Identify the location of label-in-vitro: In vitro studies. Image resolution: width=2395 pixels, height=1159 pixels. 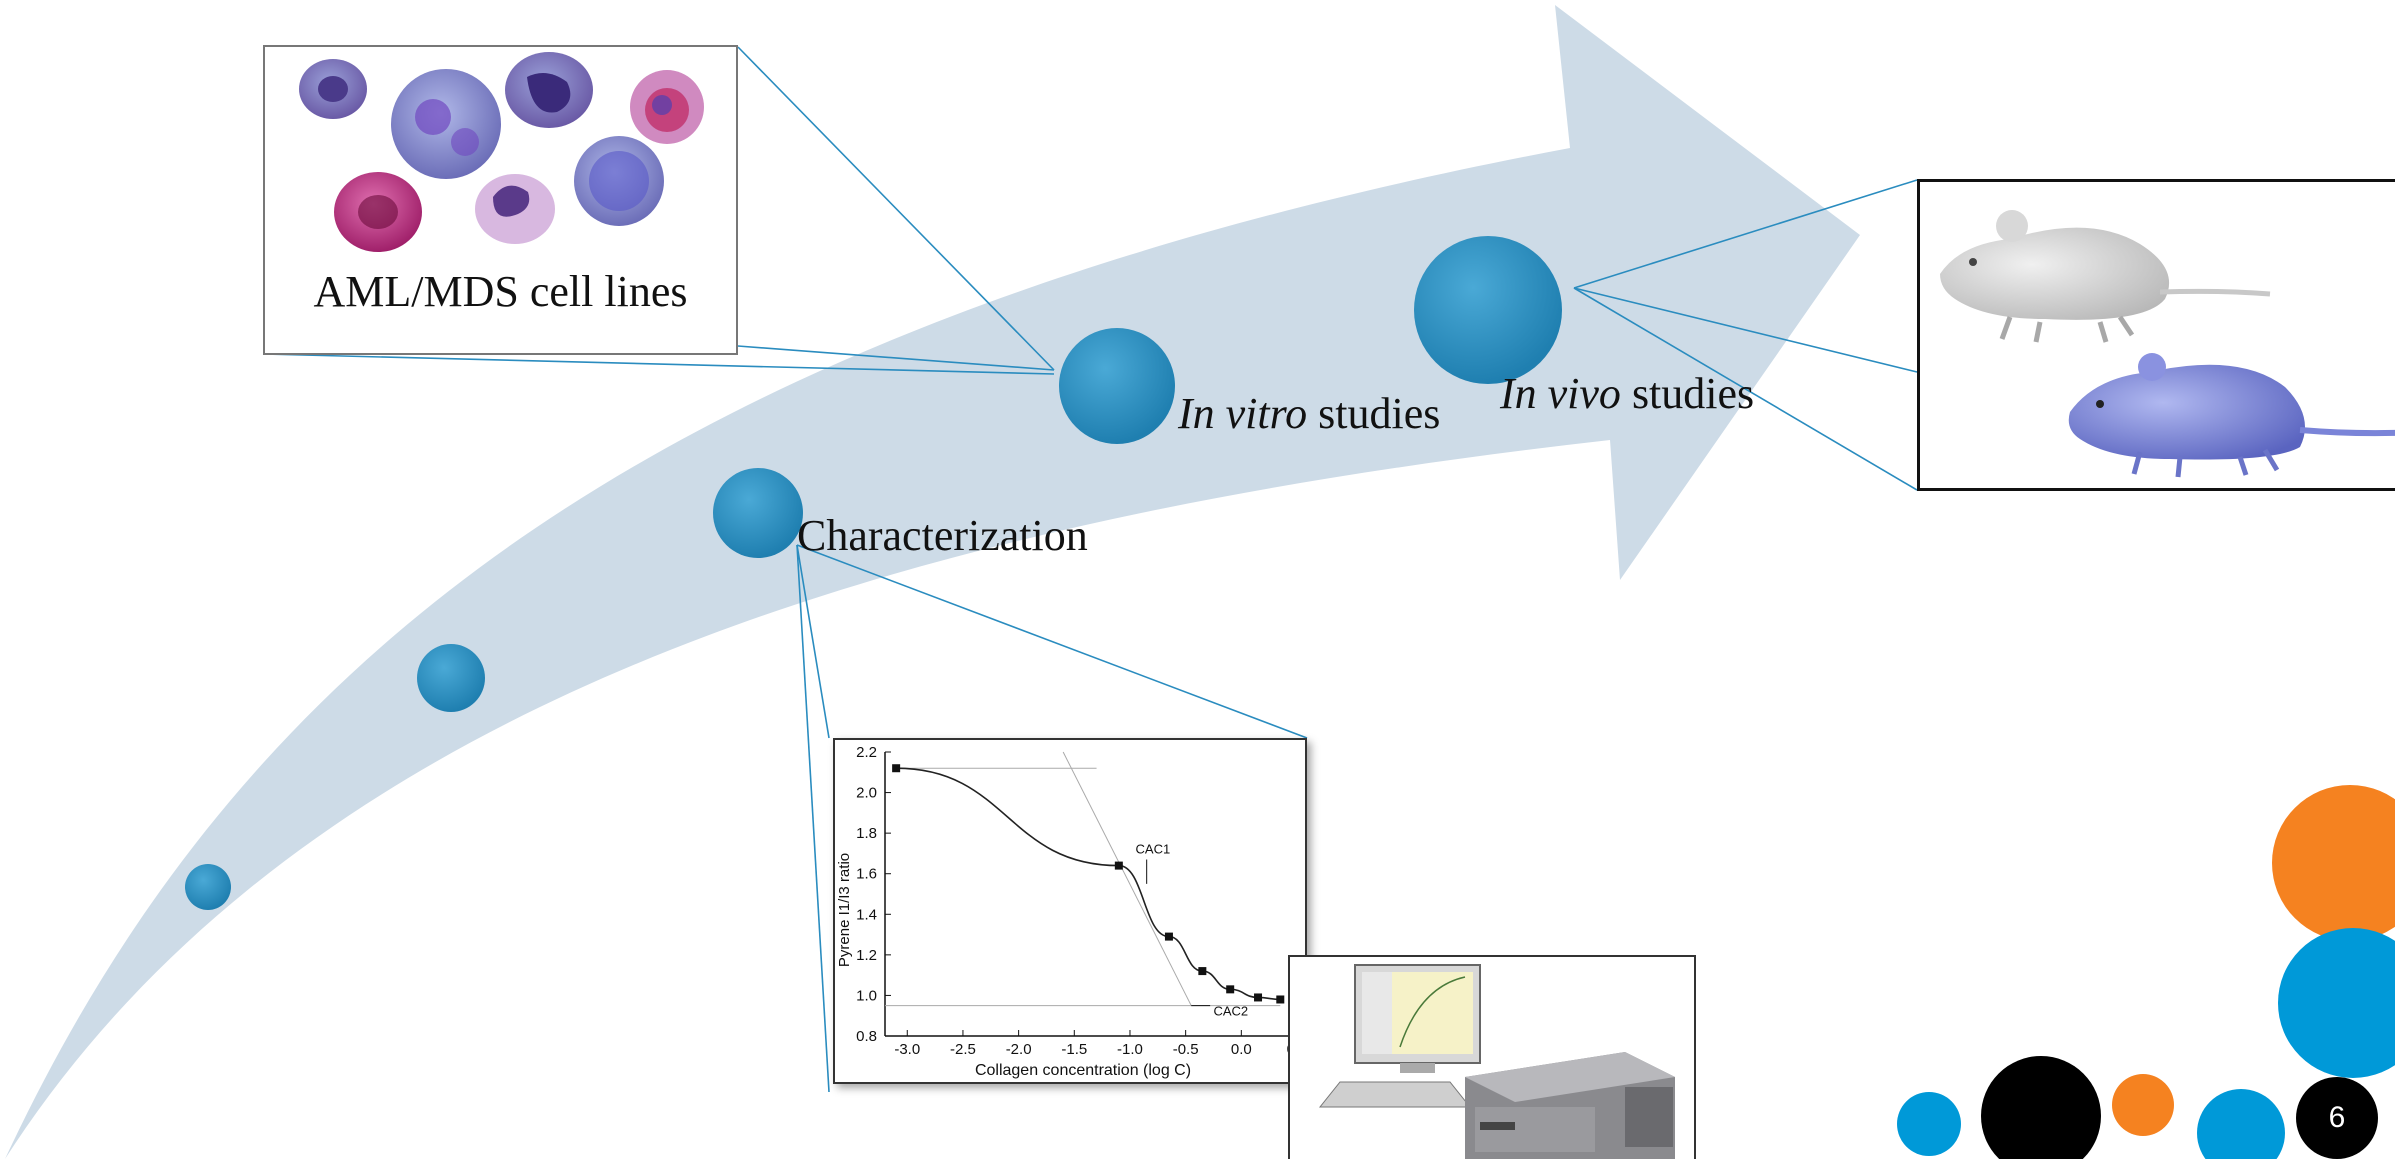
(1309, 414).